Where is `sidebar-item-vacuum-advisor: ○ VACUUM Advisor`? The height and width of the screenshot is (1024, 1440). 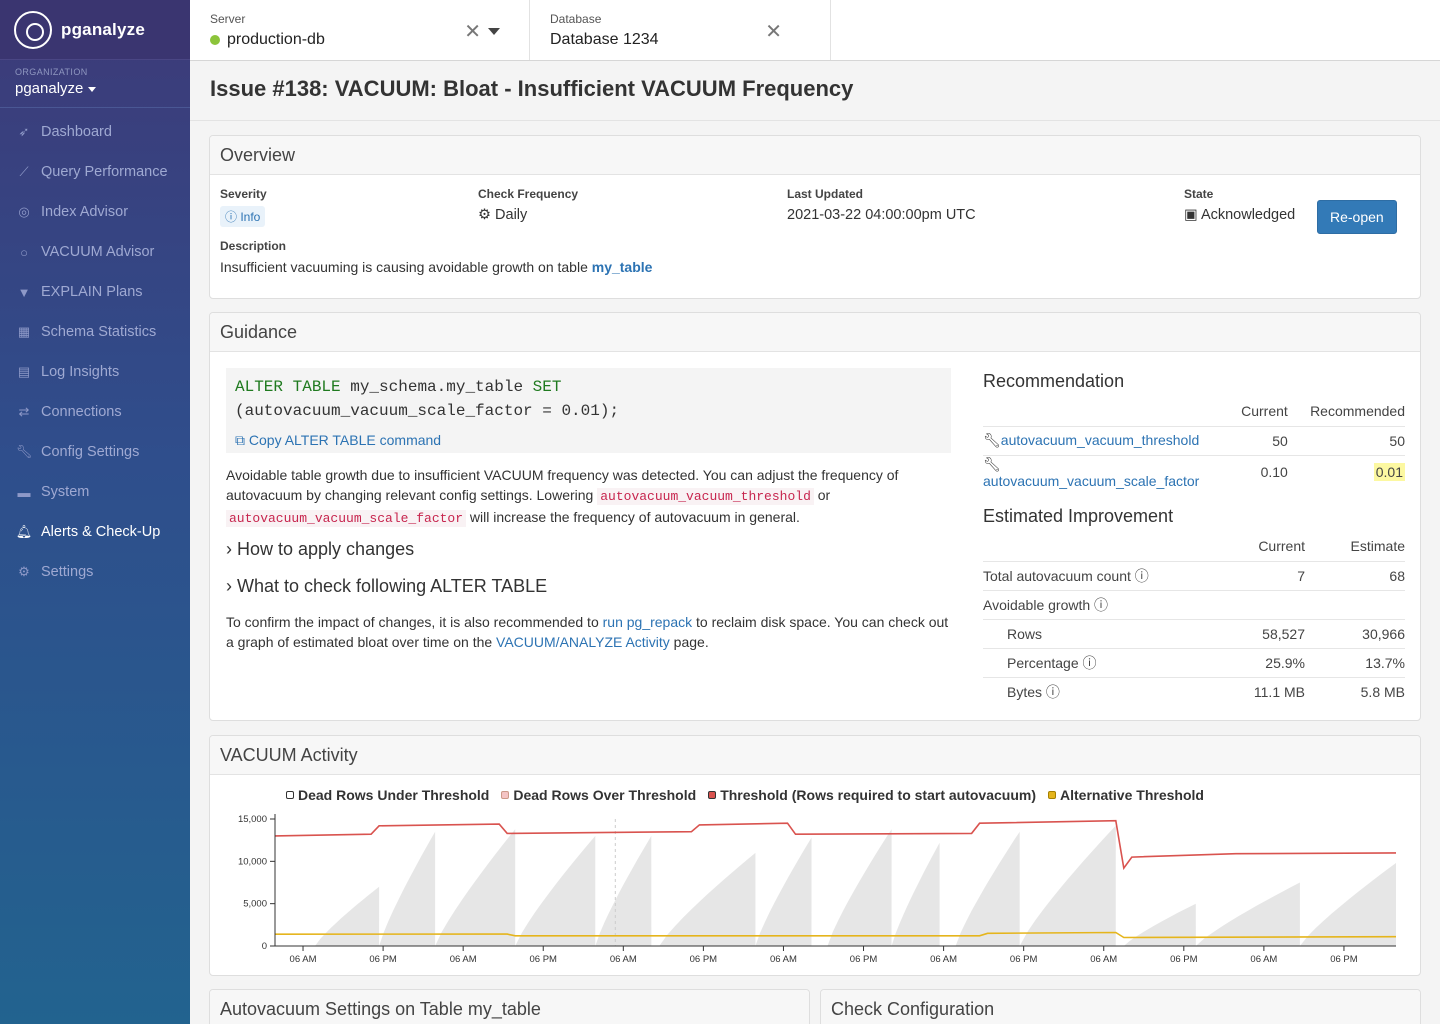
sidebar-item-vacuum-advisor: ○ VACUUM Advisor is located at coordinates (95, 252).